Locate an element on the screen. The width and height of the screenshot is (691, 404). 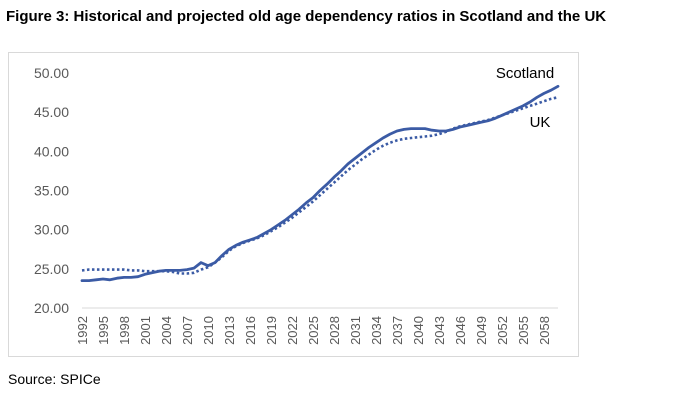
x-tick-label: 2001 is located at coordinates (145, 330).